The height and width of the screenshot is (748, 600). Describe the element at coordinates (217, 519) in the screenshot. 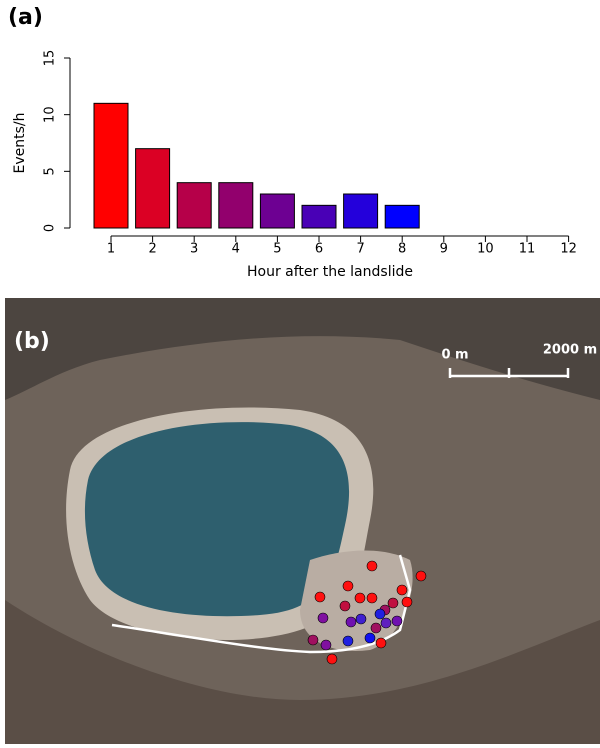

I see `lake` at that location.